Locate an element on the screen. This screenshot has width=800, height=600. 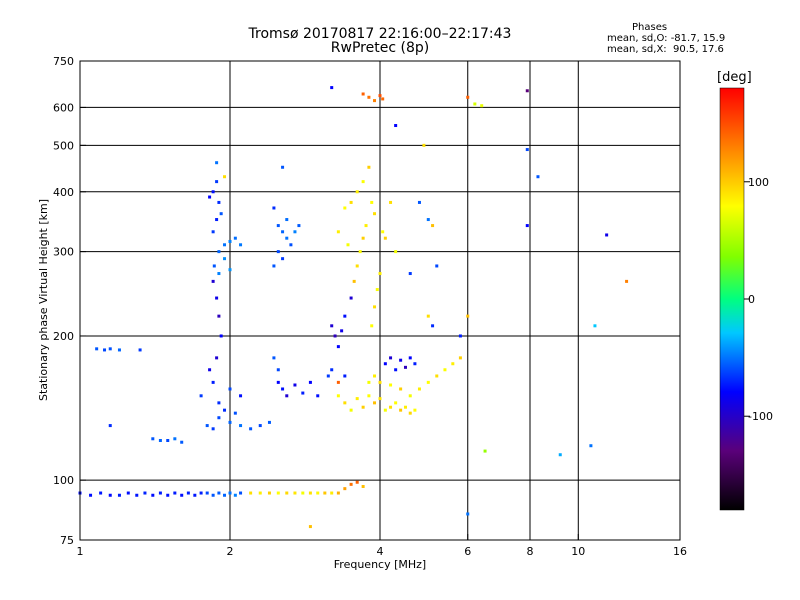
colorbar is located at coordinates (732, 299).